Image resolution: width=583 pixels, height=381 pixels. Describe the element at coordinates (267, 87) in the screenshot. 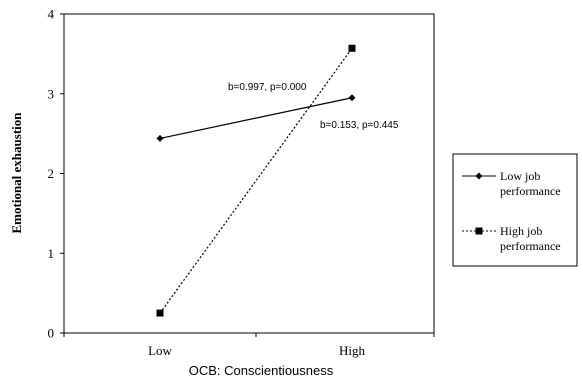

I see `annotation-high-slope: b=0.997, p=0.000` at that location.